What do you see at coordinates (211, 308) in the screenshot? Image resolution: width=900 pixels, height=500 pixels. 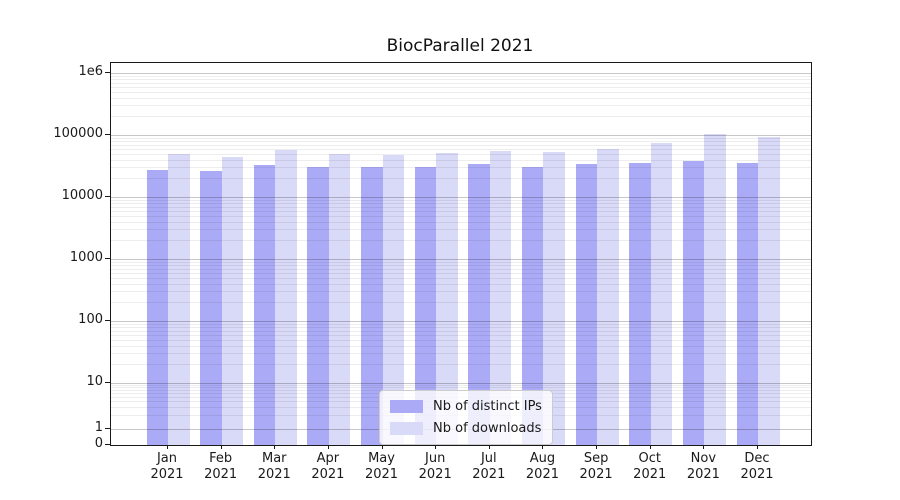 I see `bar-nb-of-distinct-ips-feb` at bounding box center [211, 308].